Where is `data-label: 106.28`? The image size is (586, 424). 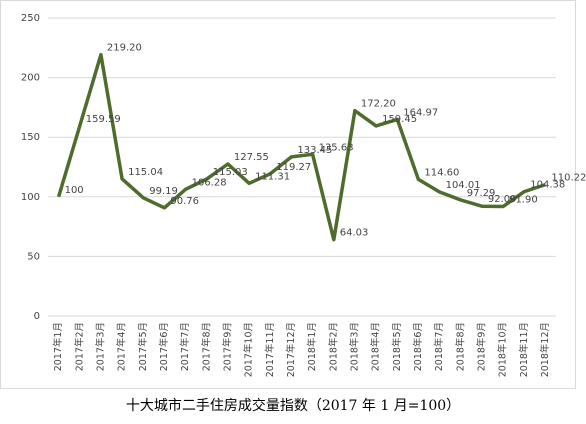 data-label: 106.28 is located at coordinates (209, 182).